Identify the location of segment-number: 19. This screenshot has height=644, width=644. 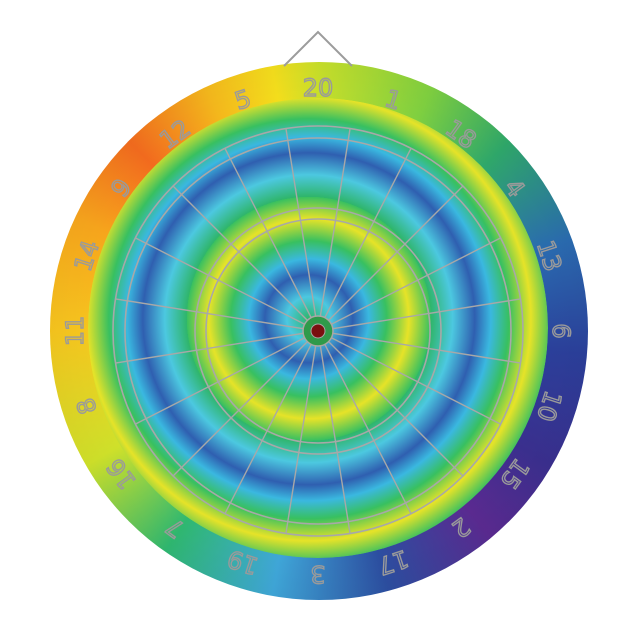
(243, 562).